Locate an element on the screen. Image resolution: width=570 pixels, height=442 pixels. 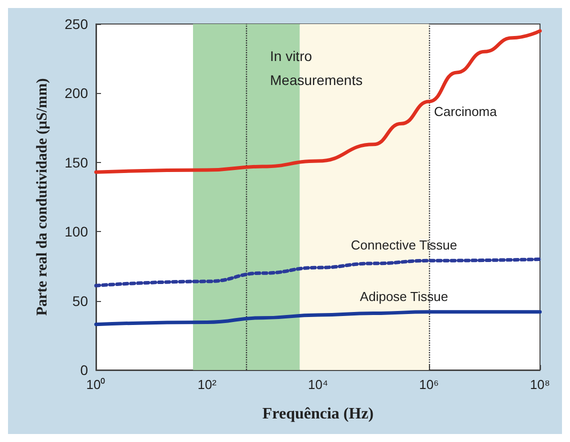
series-label: Adipose Tissue is located at coordinates (404, 296).